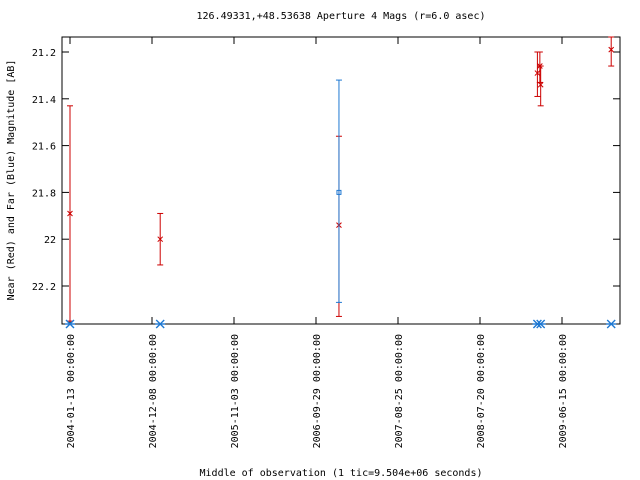  I want to click on y-tick-label: 21.2, so click(44, 53).